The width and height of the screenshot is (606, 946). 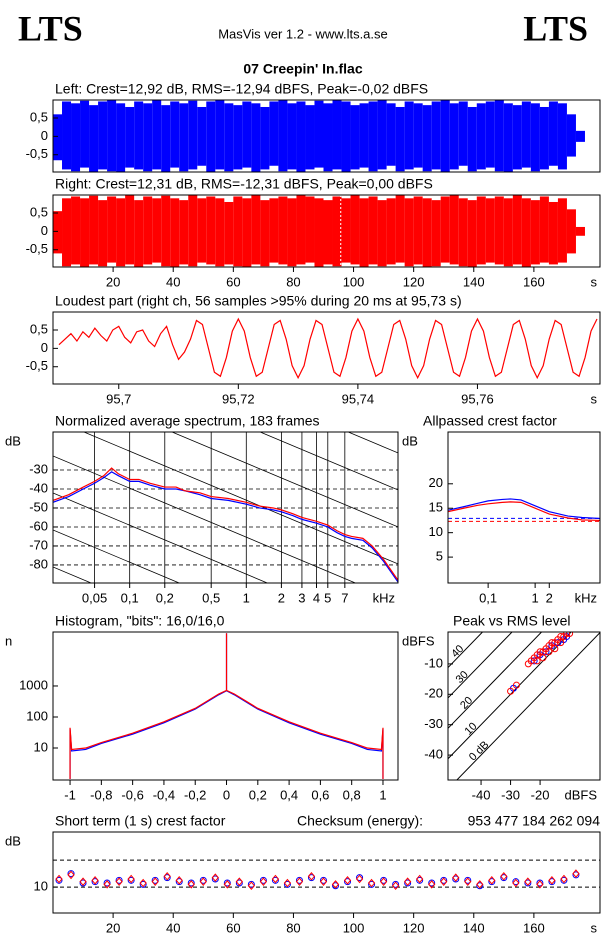 I want to click on x-tick-label: -20, so click(x=540, y=794).